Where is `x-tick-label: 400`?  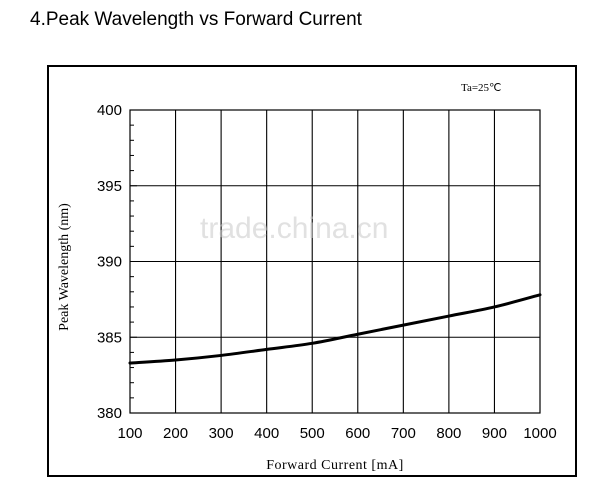 x-tick-label: 400 is located at coordinates (266, 433).